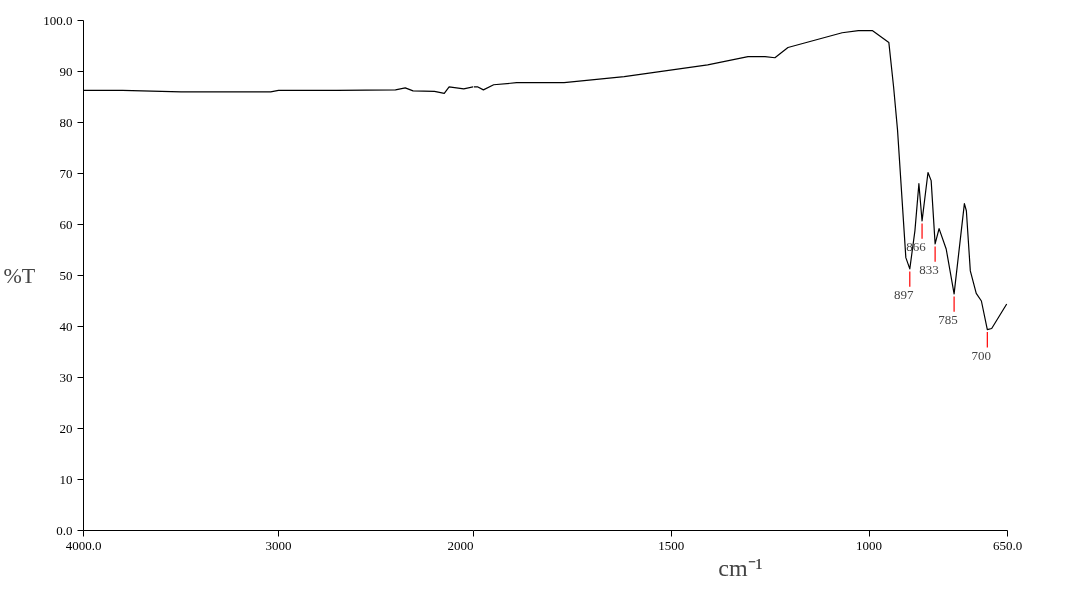  Describe the element at coordinates (66, 275) in the screenshot. I see `y-tick-label: 50` at that location.